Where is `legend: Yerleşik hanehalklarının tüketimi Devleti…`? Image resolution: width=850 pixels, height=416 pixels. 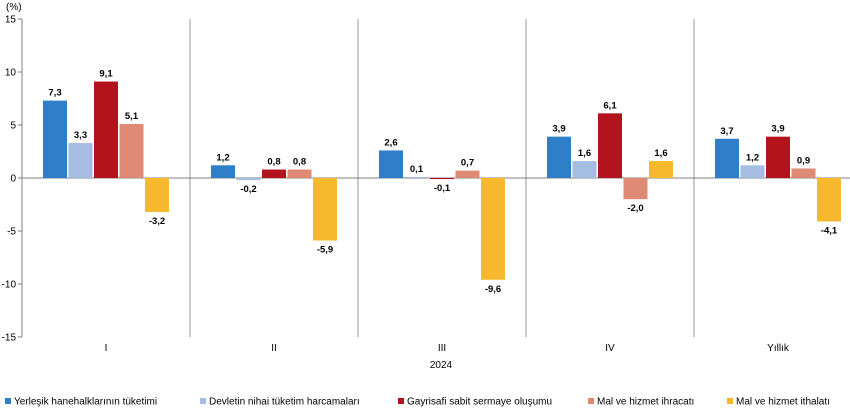 legend: Yerleşik hanehalklarının tüketimi Devleti… is located at coordinates (417, 402).